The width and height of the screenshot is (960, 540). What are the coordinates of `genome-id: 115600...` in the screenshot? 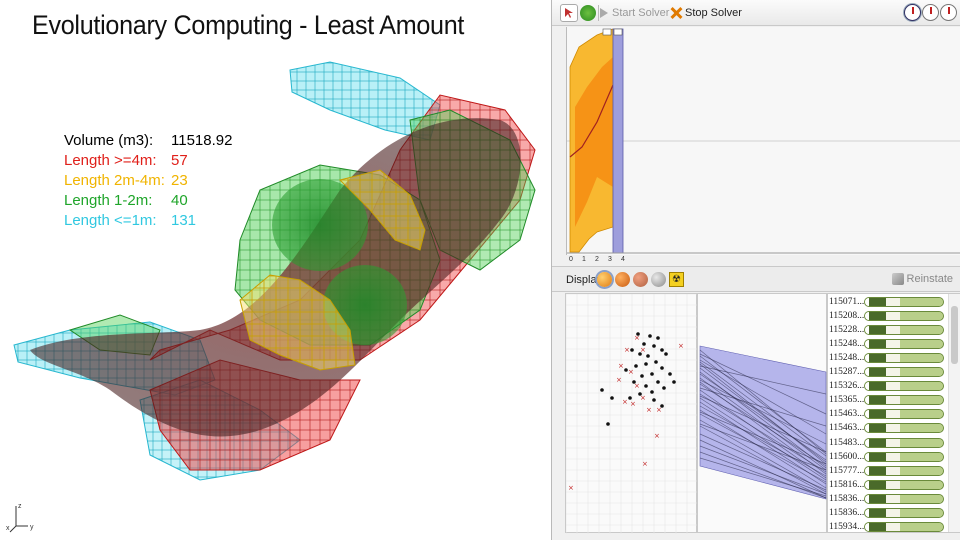 It's located at (846, 456).